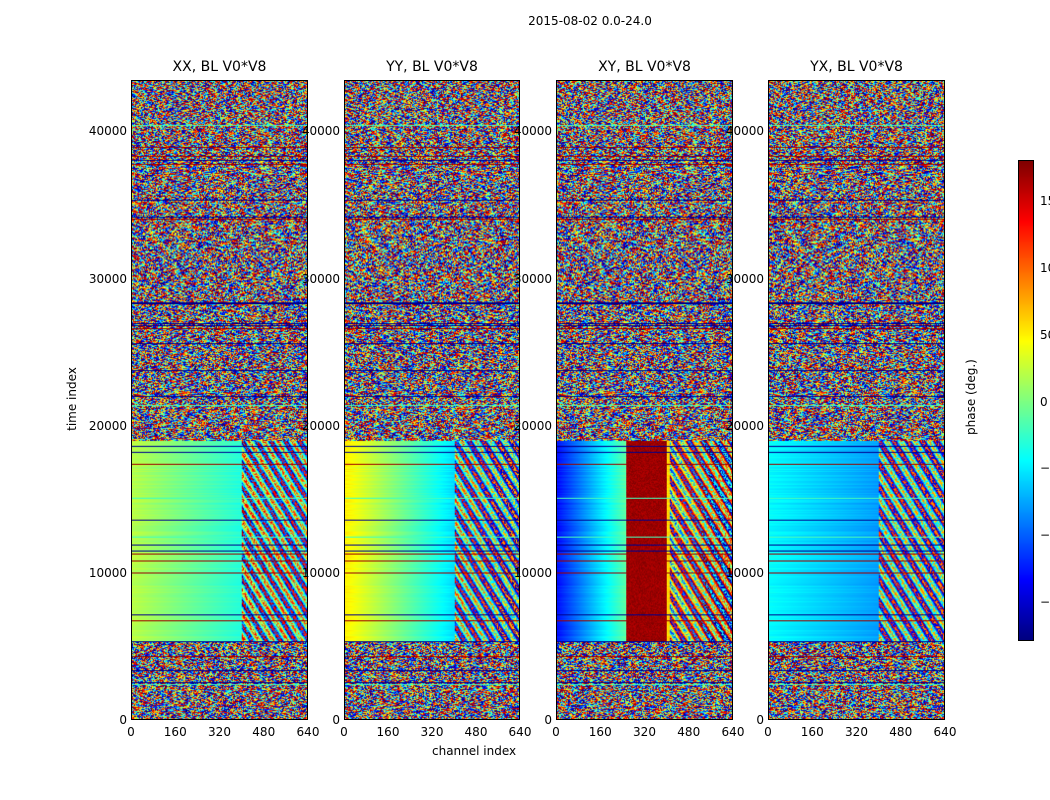  I want to click on colorbar-tick-label: 0, so click(1044, 401).